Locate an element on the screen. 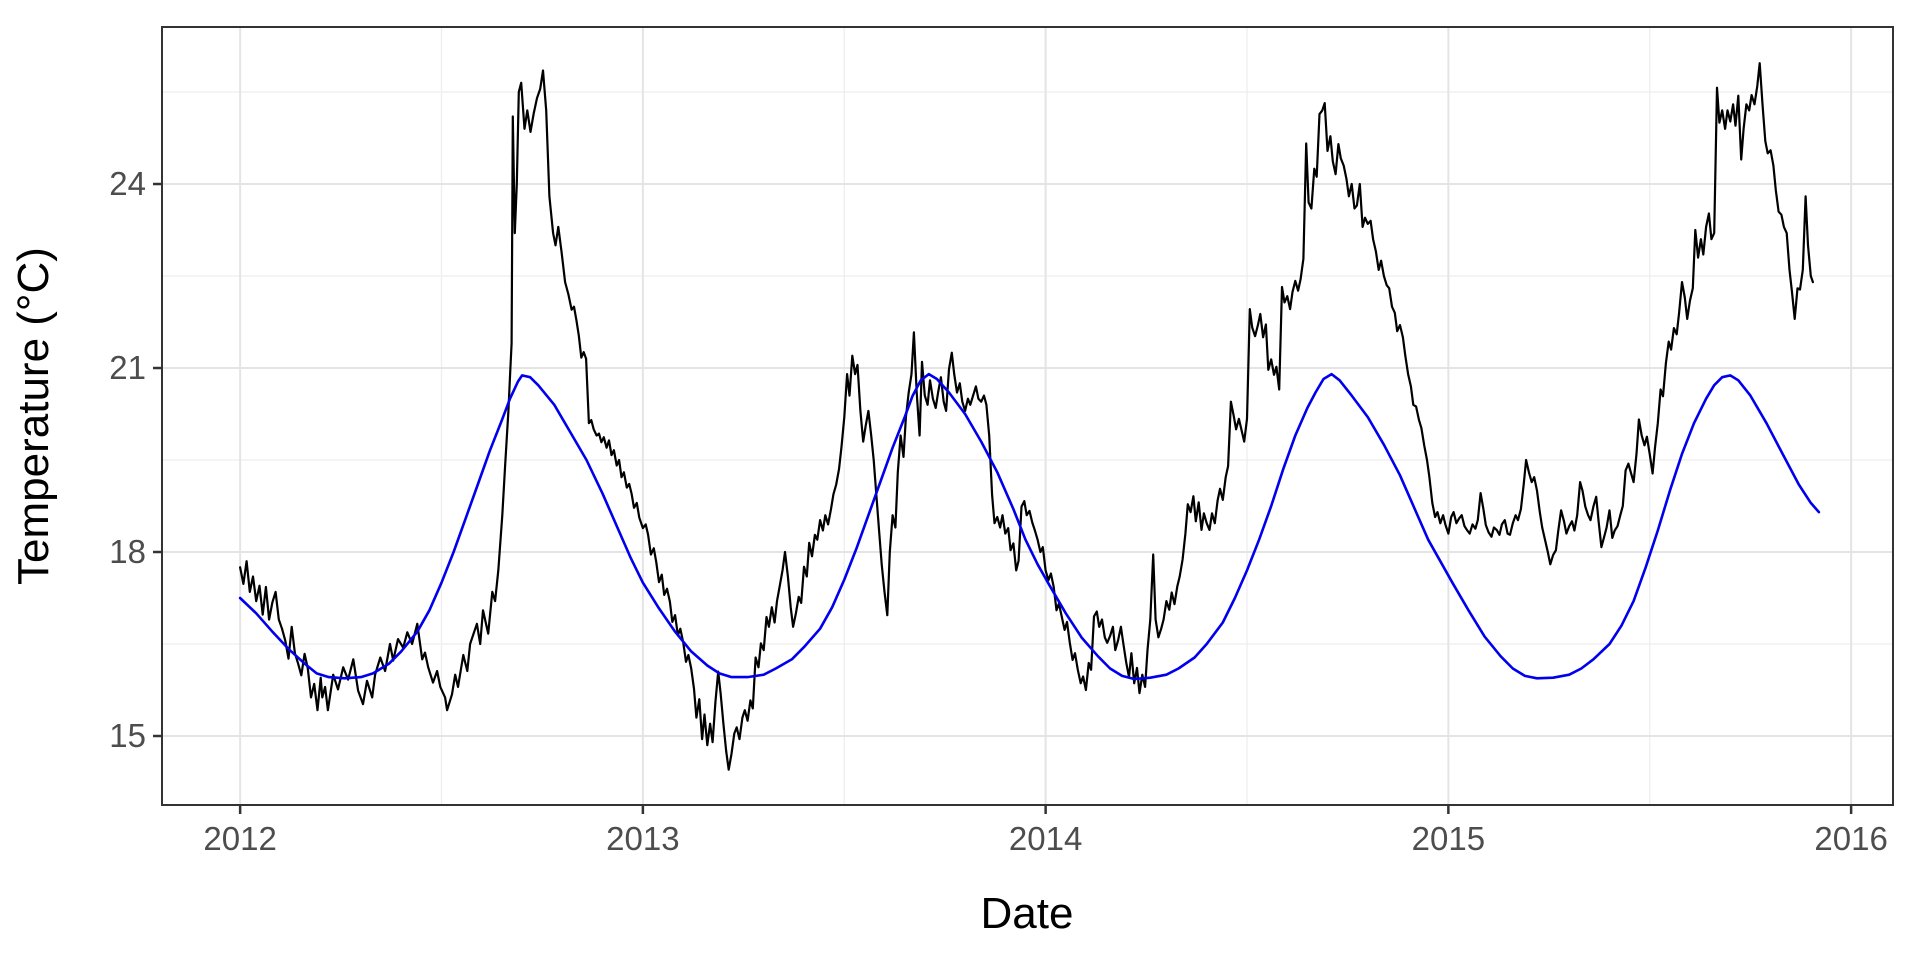  y-tick-label-18: 18 is located at coordinates (127, 551).